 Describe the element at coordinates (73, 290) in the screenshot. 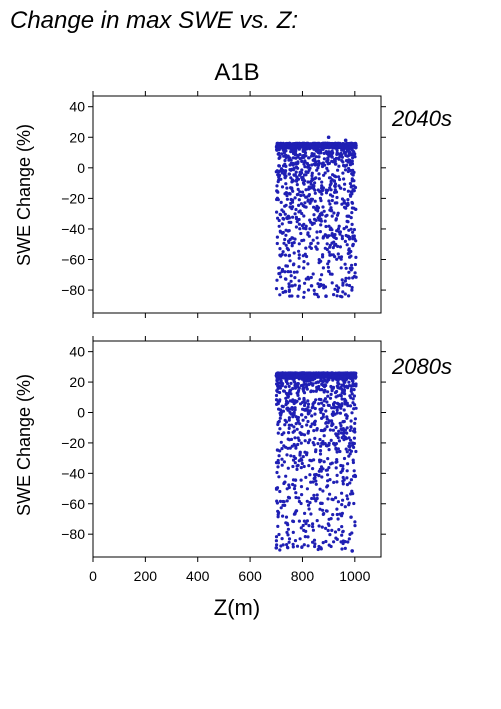

I see `y-tick-label: −80` at that location.